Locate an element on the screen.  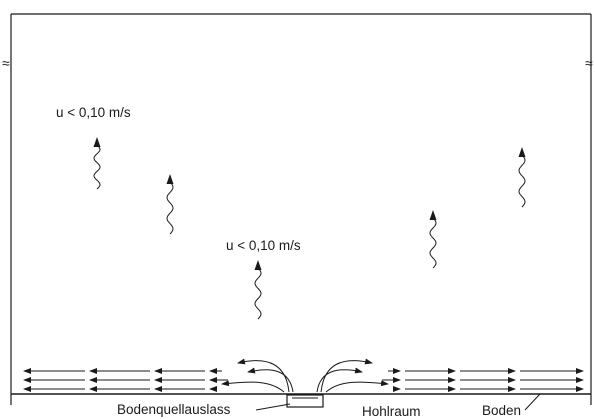
left-break-mark: ≈ is located at coordinates (6, 63).